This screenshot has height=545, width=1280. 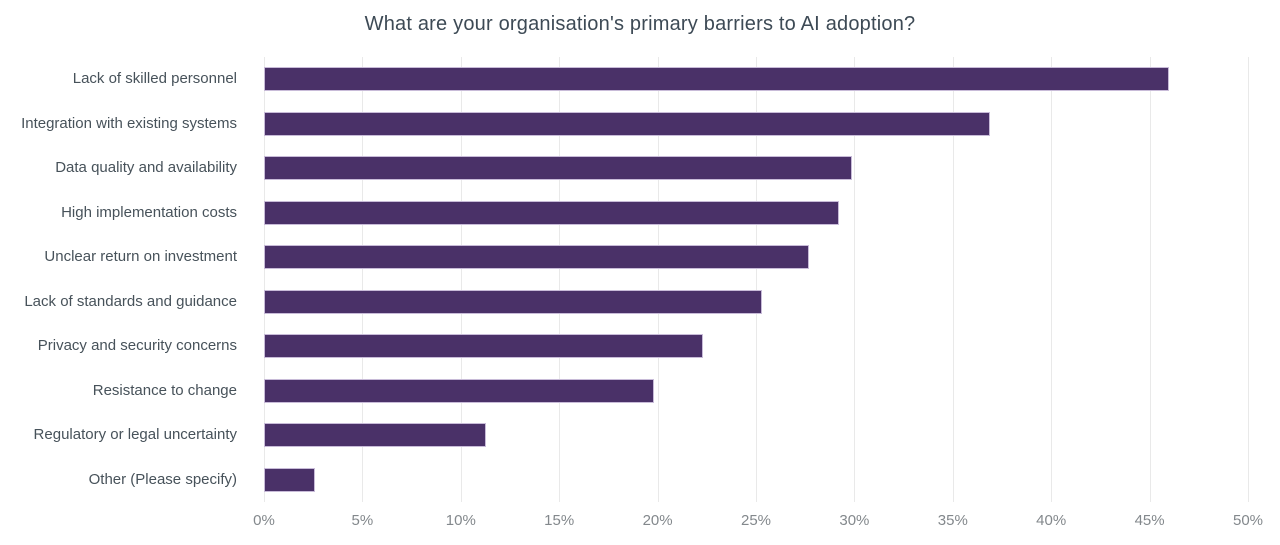 I want to click on x-tick-label: 0%, so click(x=264, y=520).